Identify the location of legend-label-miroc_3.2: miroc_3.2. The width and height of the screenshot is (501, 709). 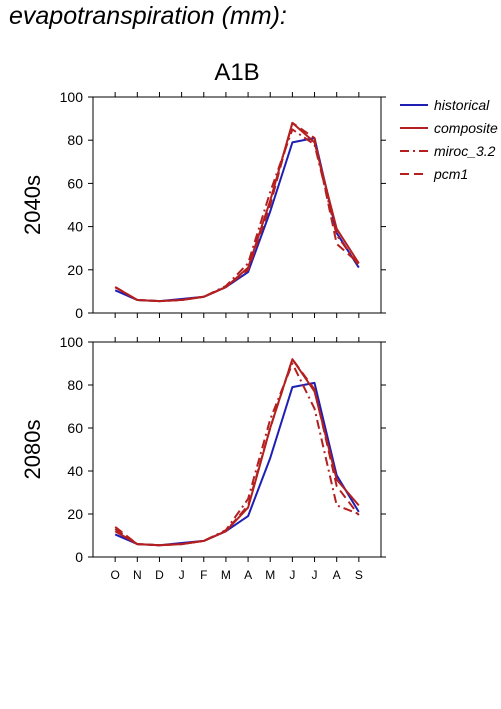
(465, 151).